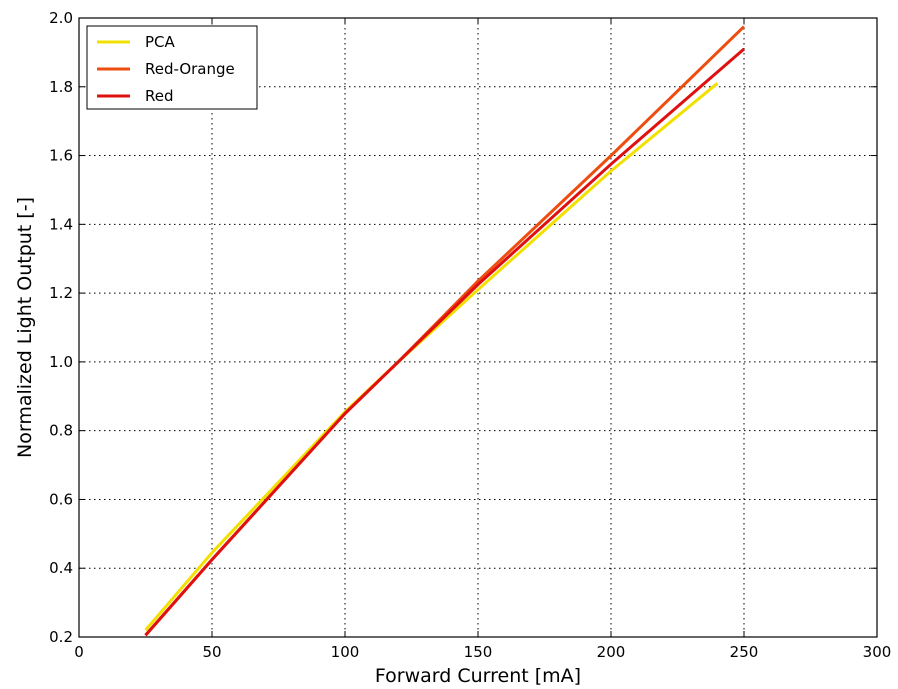  Describe the element at coordinates (61, 362) in the screenshot. I see `y-tick-label: 1.0` at that location.